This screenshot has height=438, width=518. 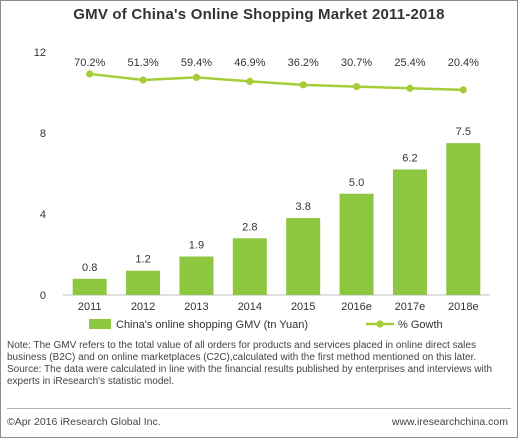 I want to click on bar-value-label: 2.8, so click(x=249, y=227).